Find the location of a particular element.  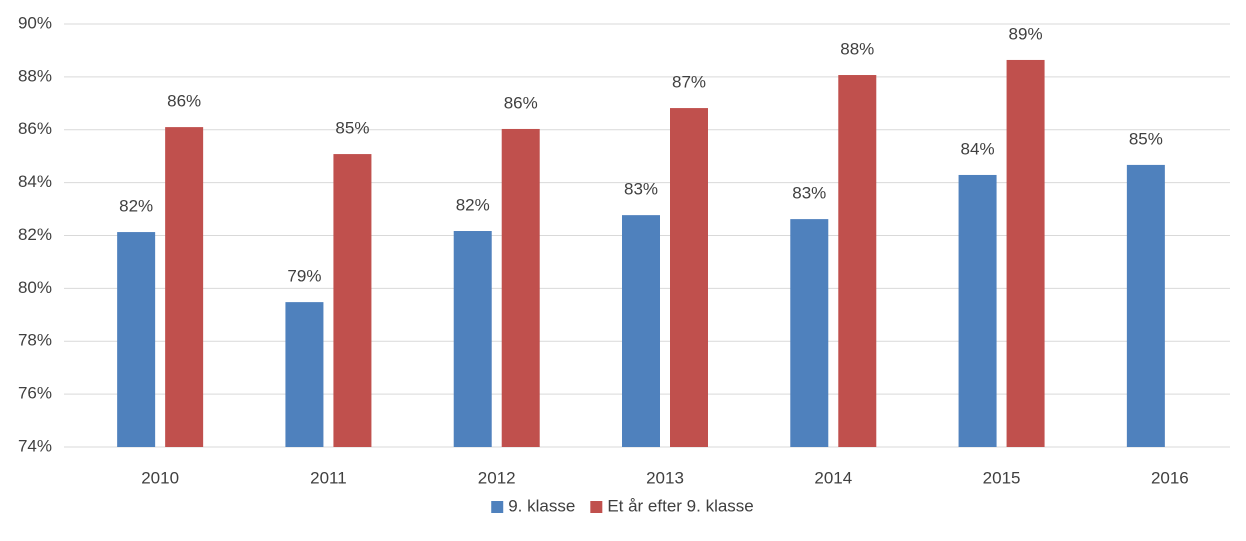

x-tick-label: 2015 is located at coordinates (1002, 477).